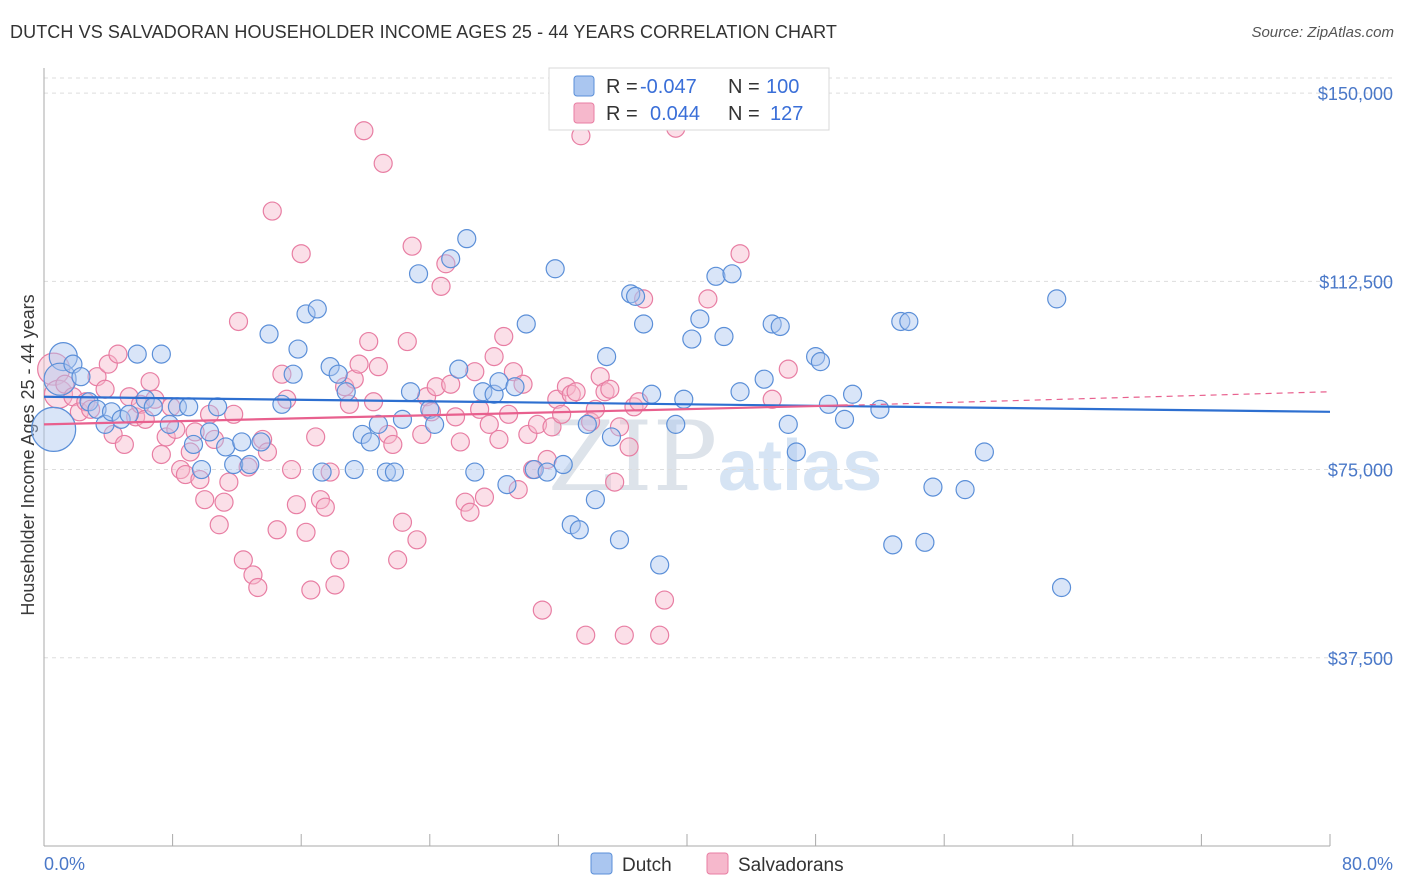  Describe the element at coordinates (687, 840) in the screenshot. I see `x-axis-ticks` at that location.